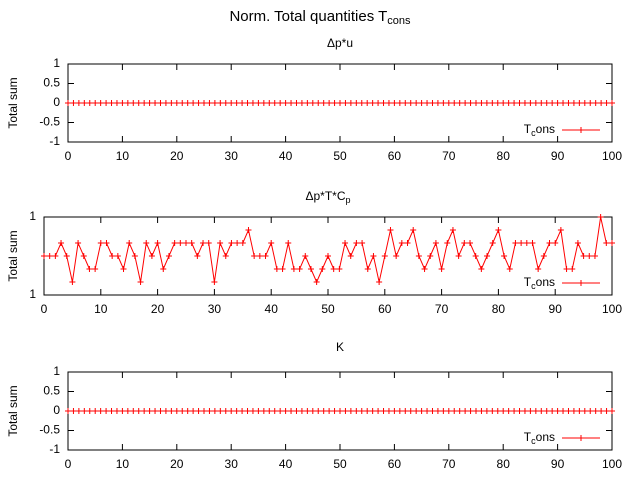 The image size is (640, 480). Describe the element at coordinates (340, 464) in the screenshot. I see `x-tick-label: 50` at that location.